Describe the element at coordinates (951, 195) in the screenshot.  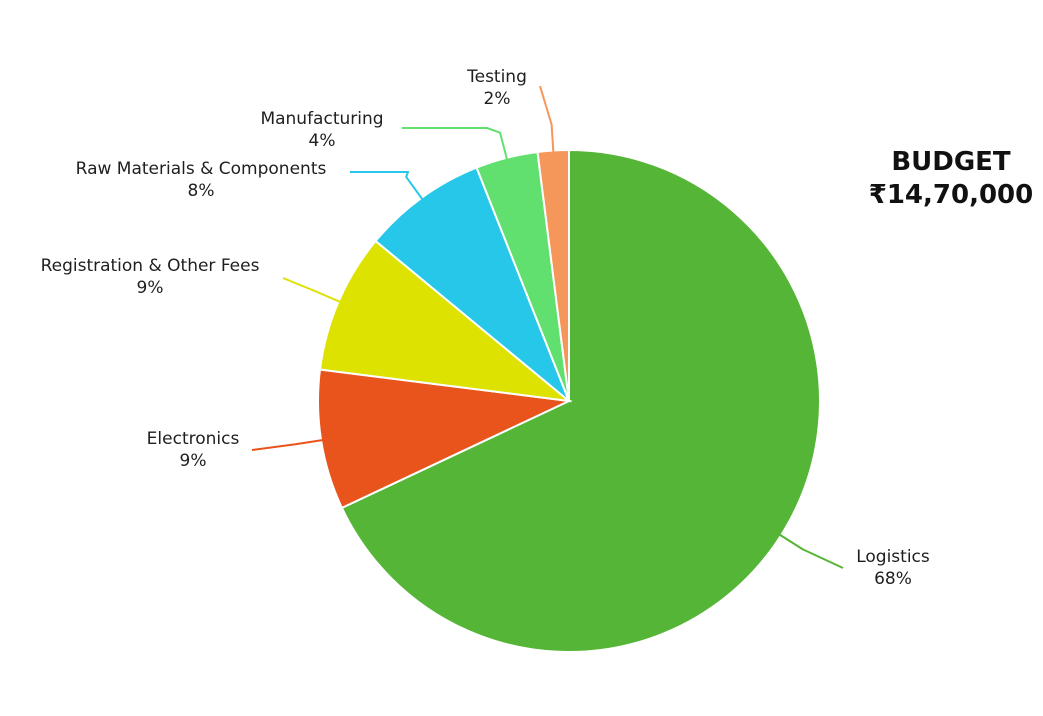
I see `budget-amount: ₹14,70,000` at that location.